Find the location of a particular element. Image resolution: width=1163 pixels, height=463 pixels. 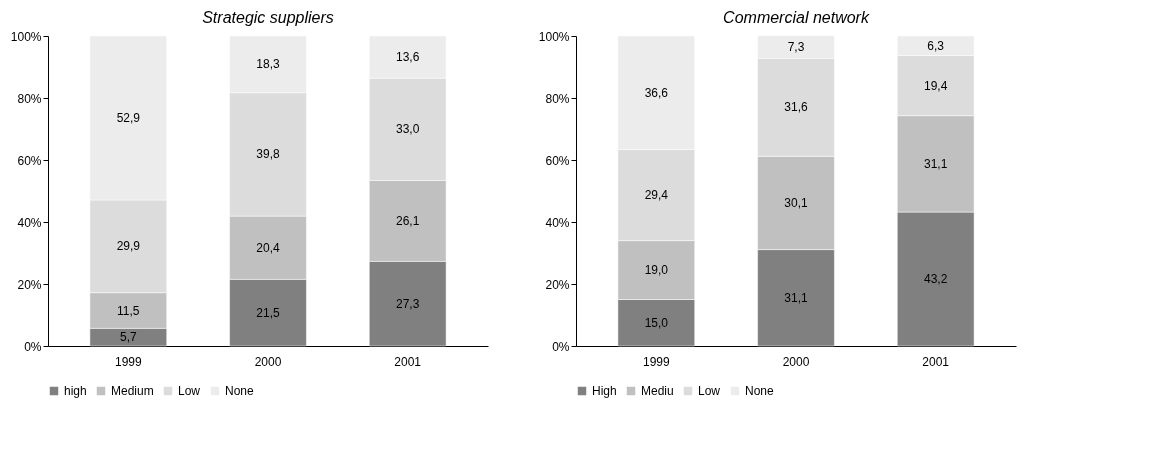

data-label: 19,0 is located at coordinates (656, 270).